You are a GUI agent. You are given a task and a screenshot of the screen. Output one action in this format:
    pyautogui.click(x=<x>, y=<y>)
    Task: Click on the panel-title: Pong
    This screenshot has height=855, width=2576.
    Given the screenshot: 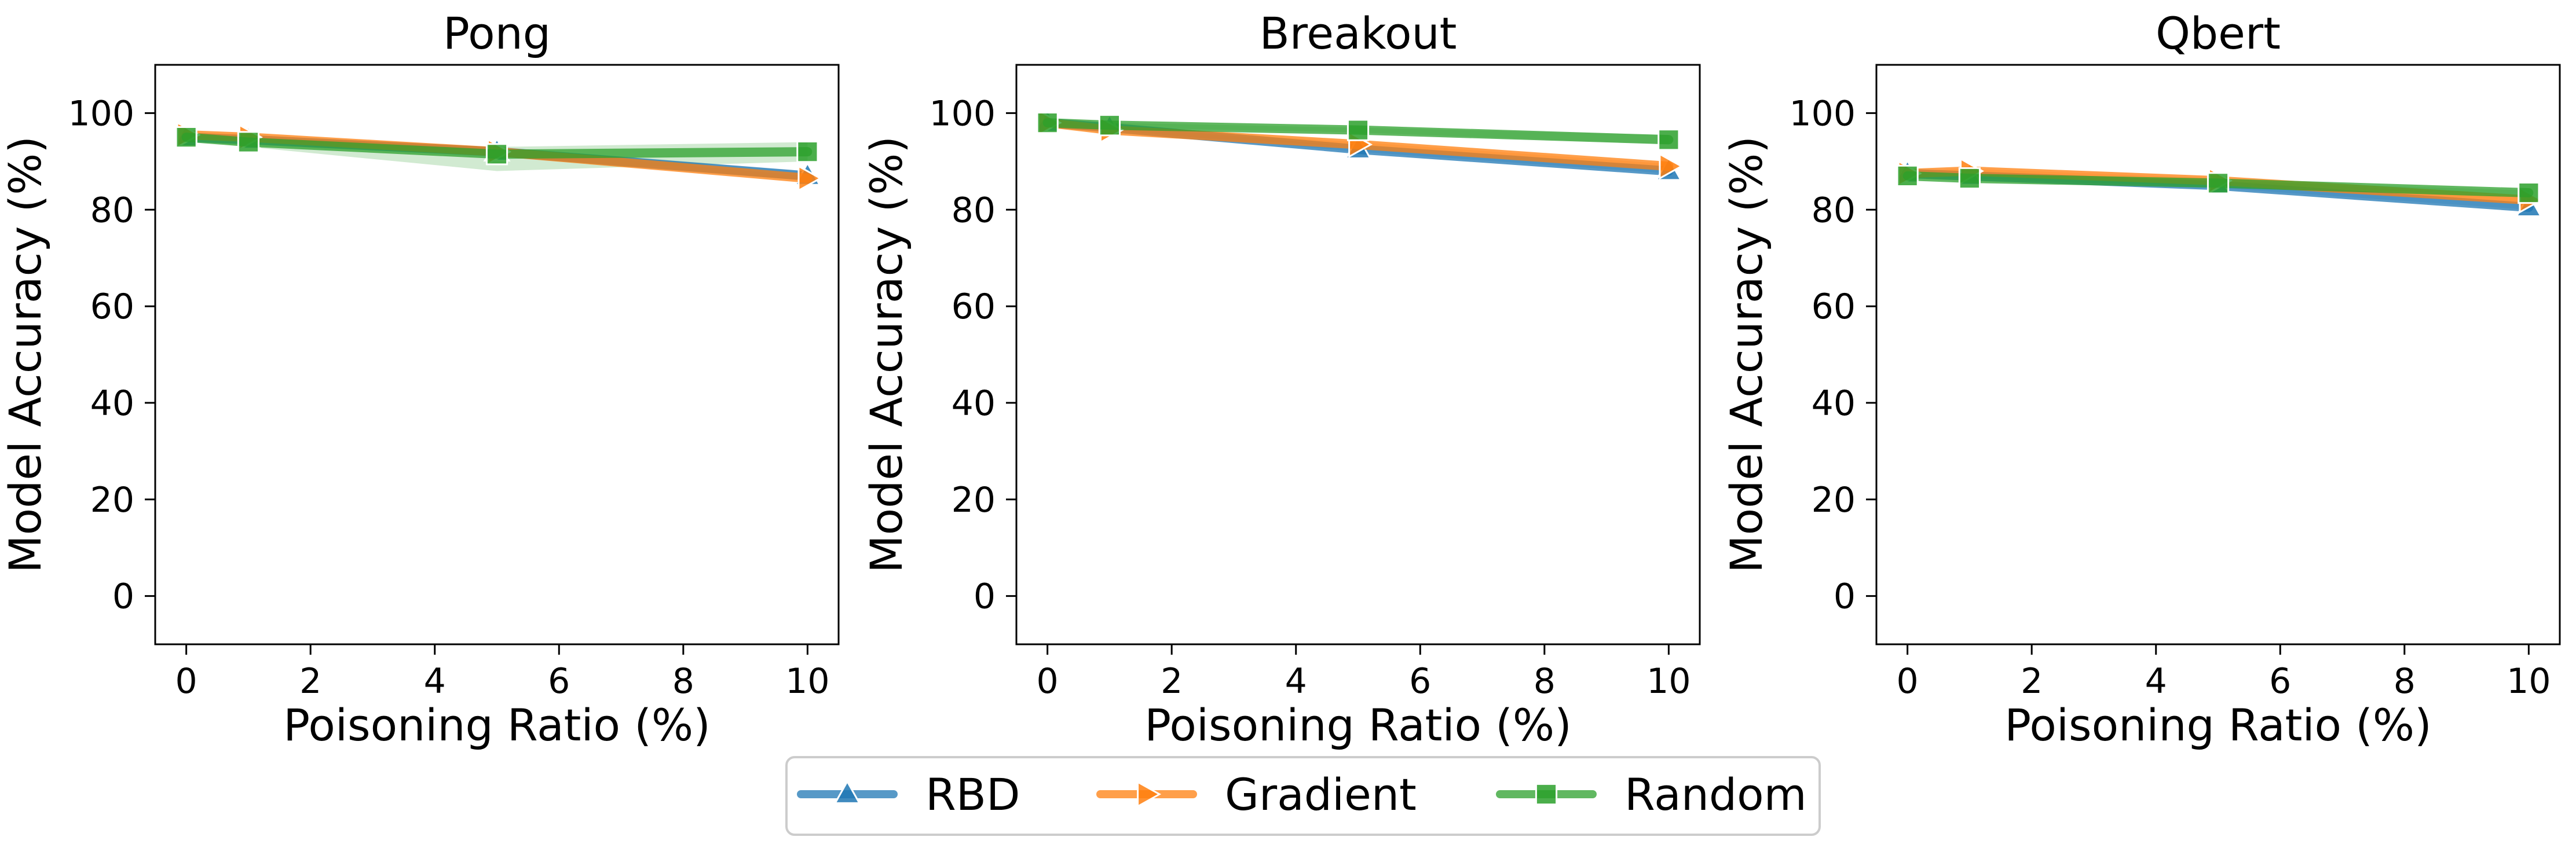 What is the action you would take?
    pyautogui.click(x=497, y=33)
    